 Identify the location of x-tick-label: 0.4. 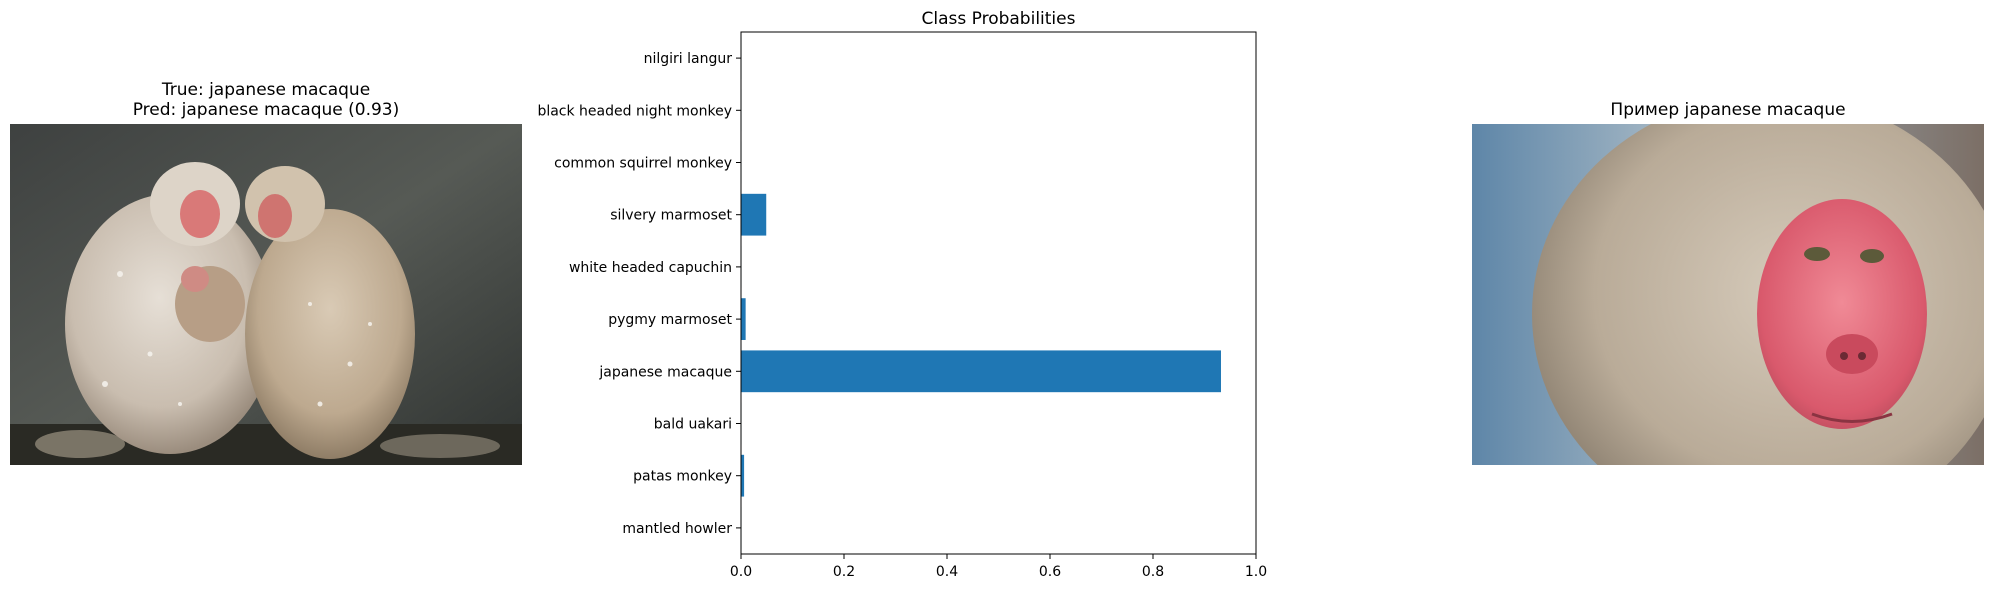
(947, 572).